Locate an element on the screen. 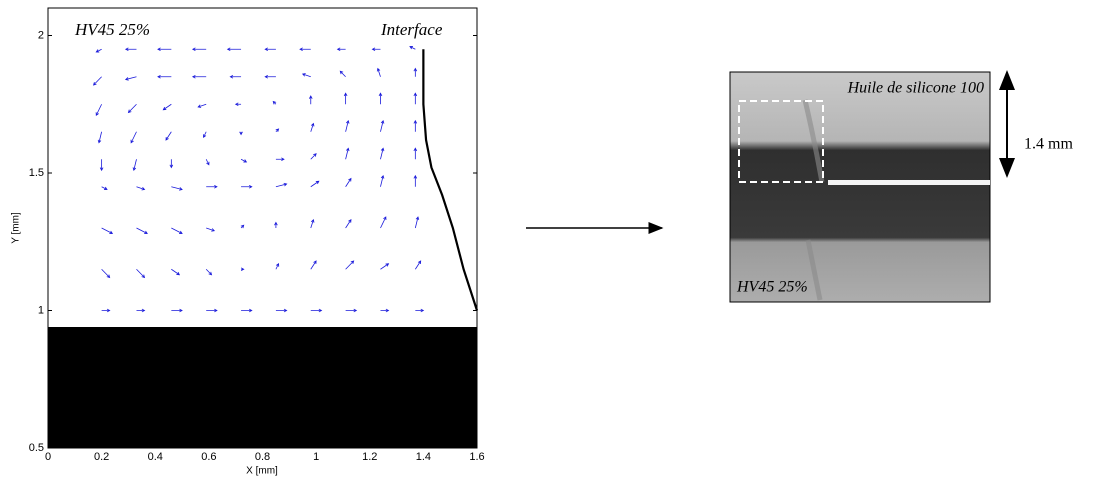 This screenshot has height=486, width=1093. y-tick-label: 2 is located at coordinates (41, 35).